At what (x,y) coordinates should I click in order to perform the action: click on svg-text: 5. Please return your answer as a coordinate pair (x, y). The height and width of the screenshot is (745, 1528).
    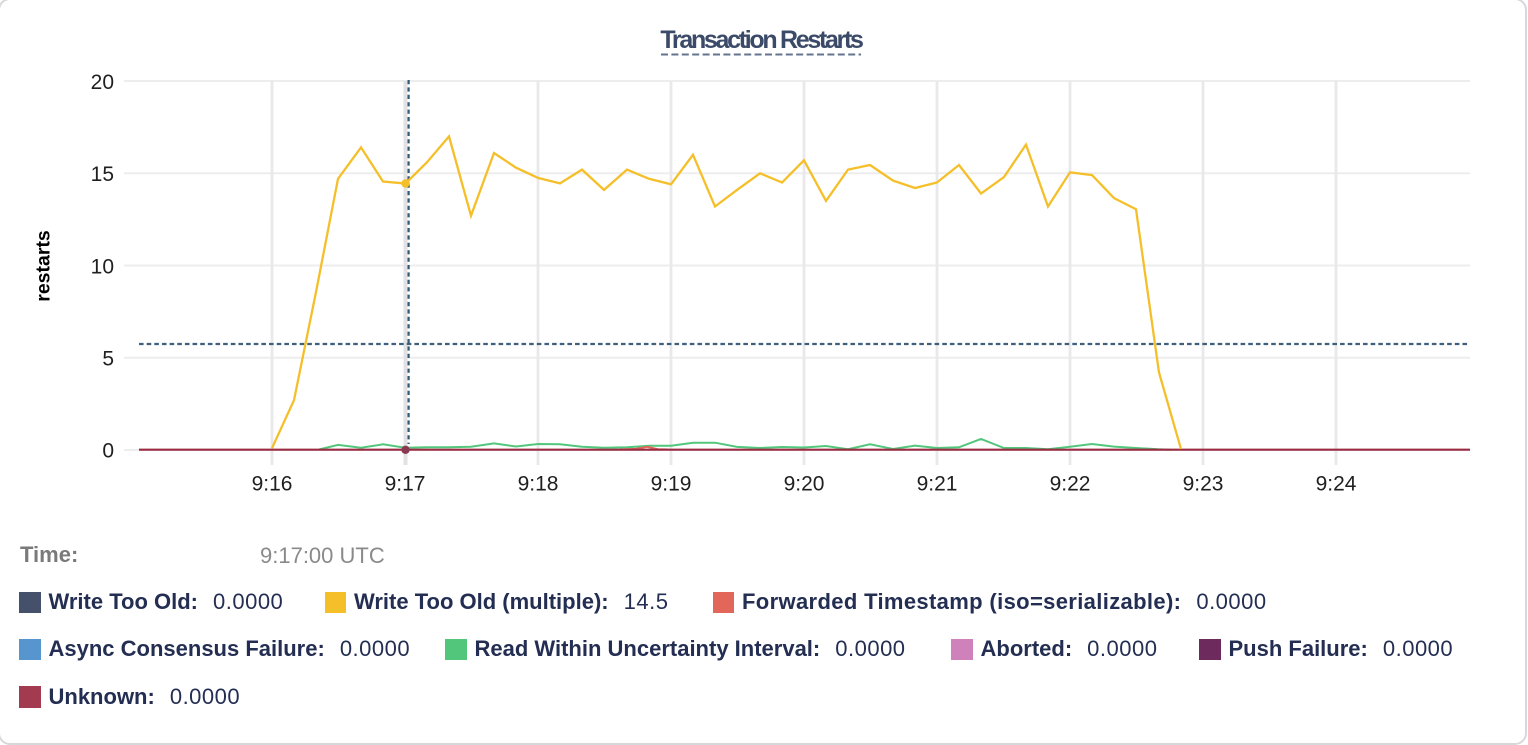
    Looking at the image, I should click on (108, 359).